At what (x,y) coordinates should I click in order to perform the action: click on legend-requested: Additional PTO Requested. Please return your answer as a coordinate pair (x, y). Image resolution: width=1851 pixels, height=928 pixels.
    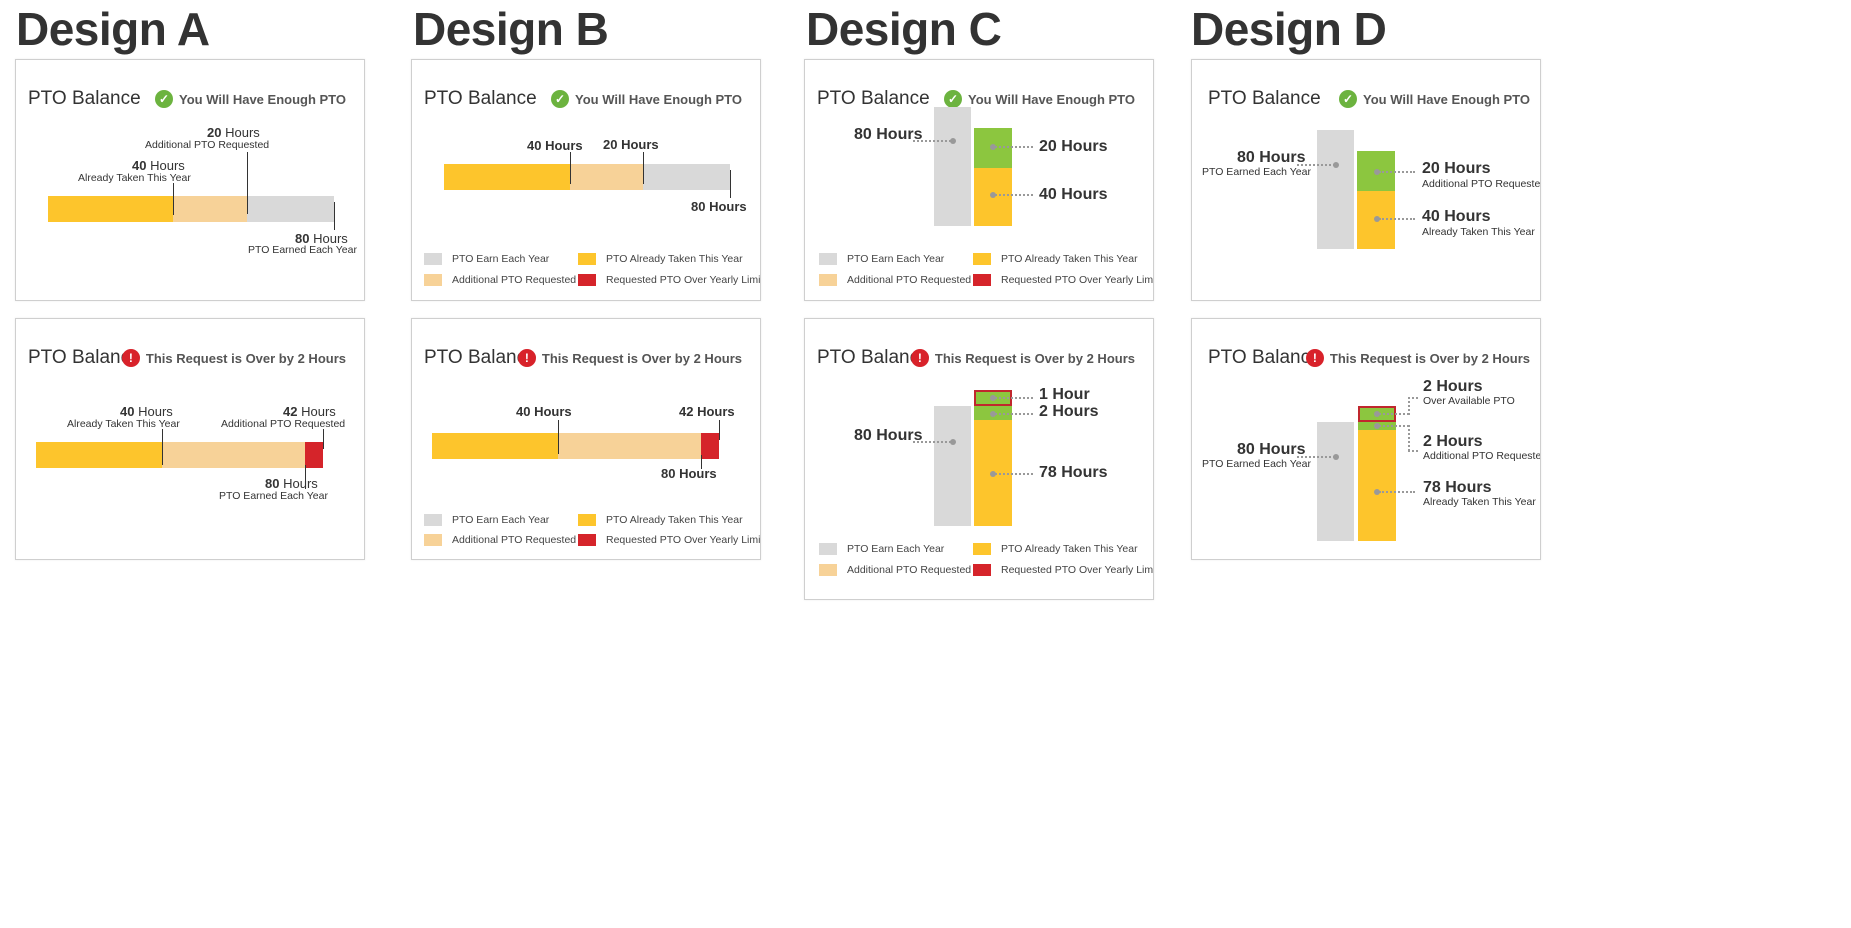
    Looking at the image, I should click on (500, 280).